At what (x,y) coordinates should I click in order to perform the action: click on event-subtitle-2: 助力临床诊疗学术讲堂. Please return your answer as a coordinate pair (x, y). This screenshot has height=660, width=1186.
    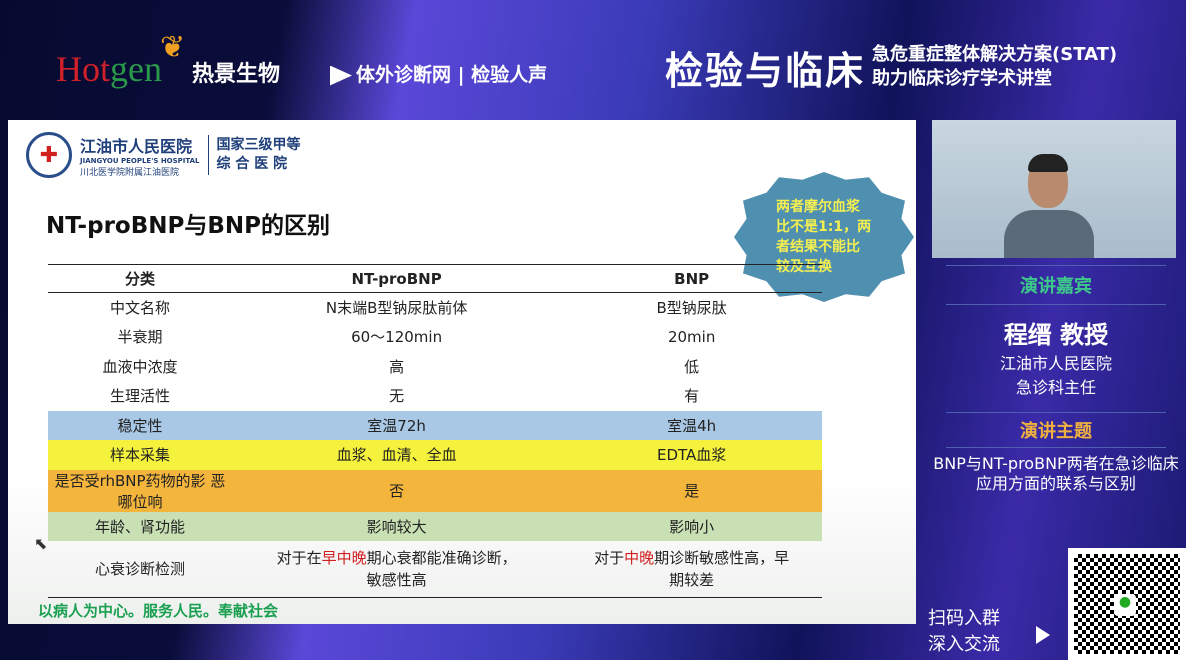
    Looking at the image, I should click on (962, 78).